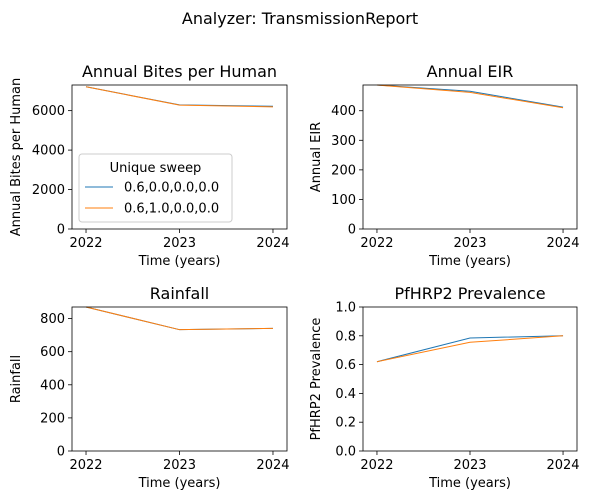 The height and width of the screenshot is (500, 600). I want to click on y-tick-label: 300, so click(343, 141).